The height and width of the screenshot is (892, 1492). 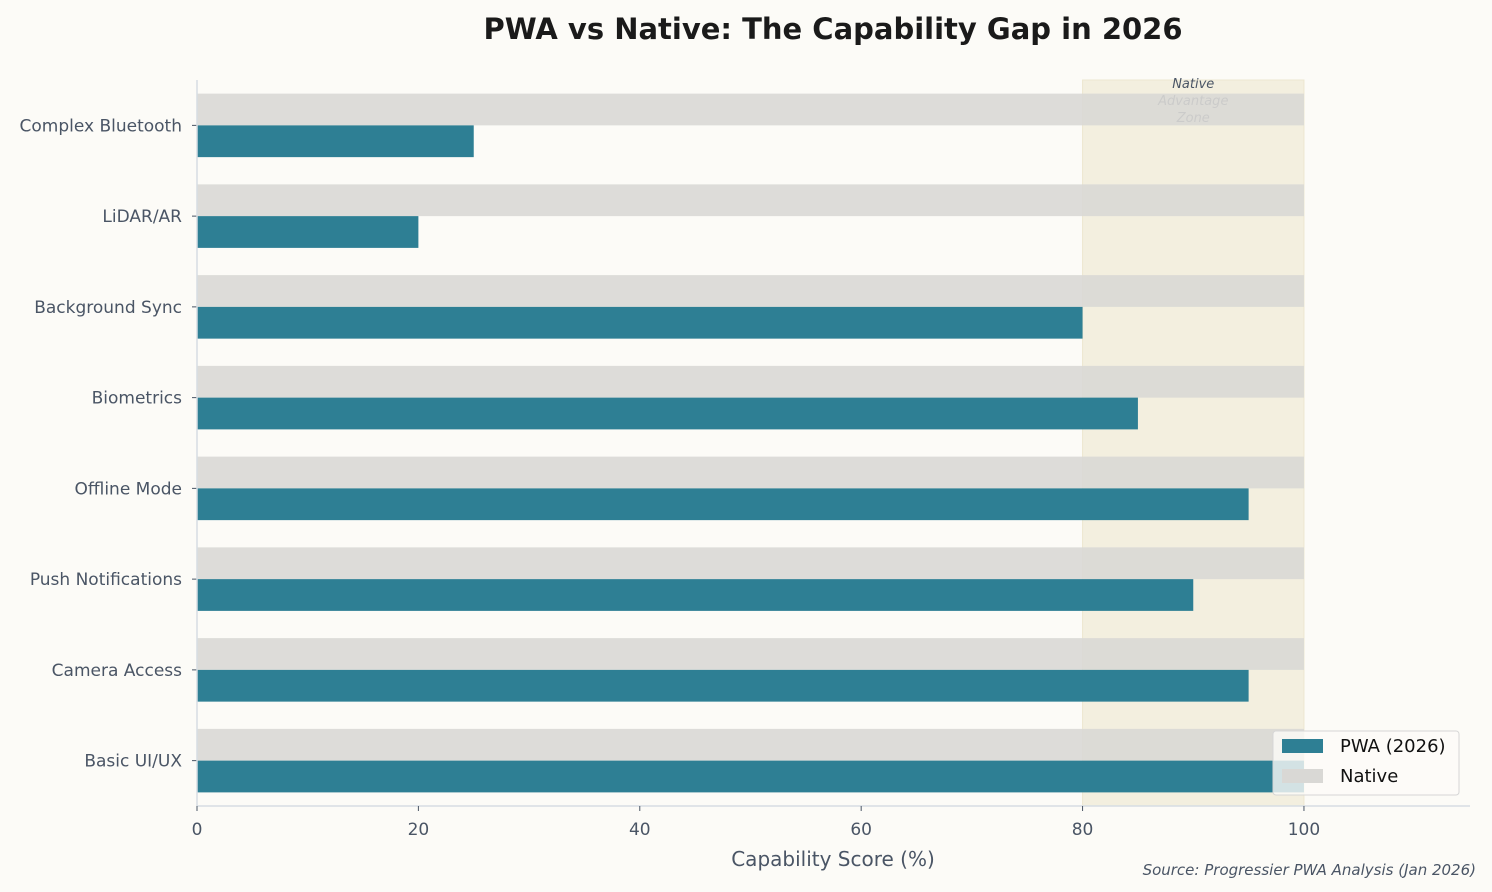 I want to click on legend-label: Native, so click(x=1369, y=776).